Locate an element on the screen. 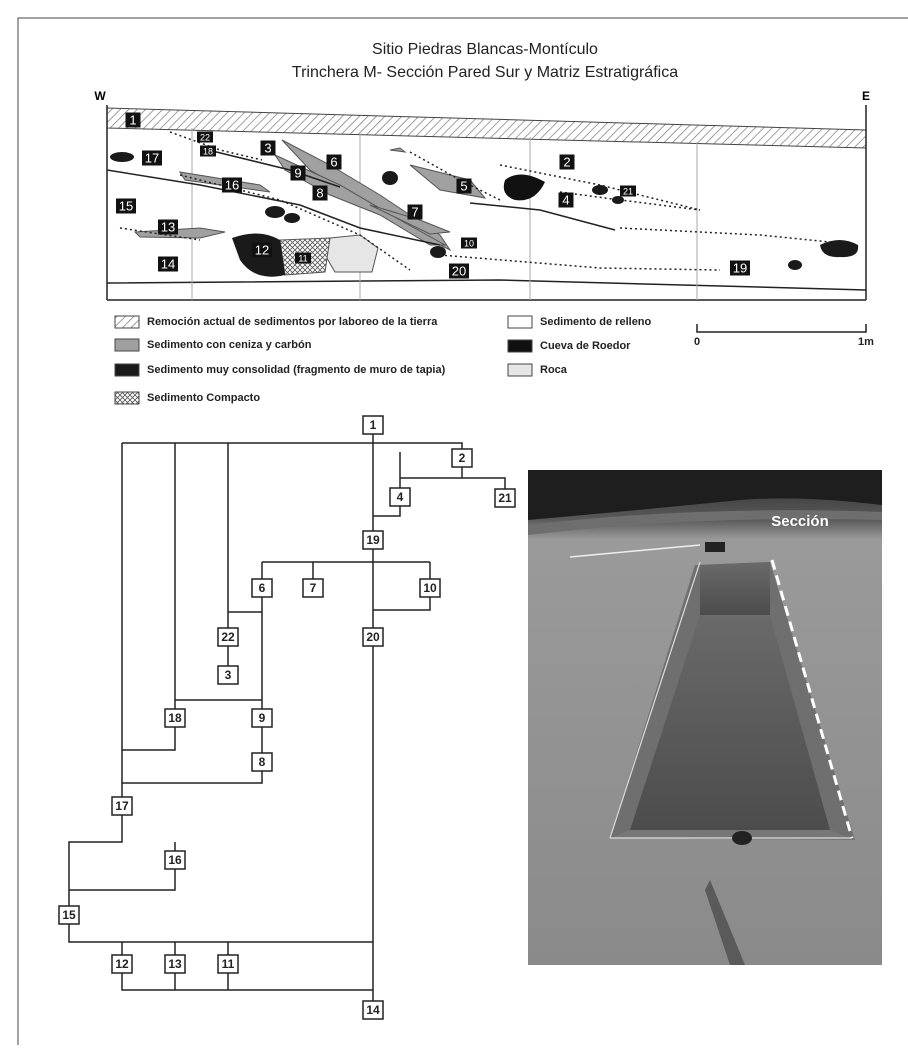  matrix-node-label: 7 is located at coordinates (313, 588).